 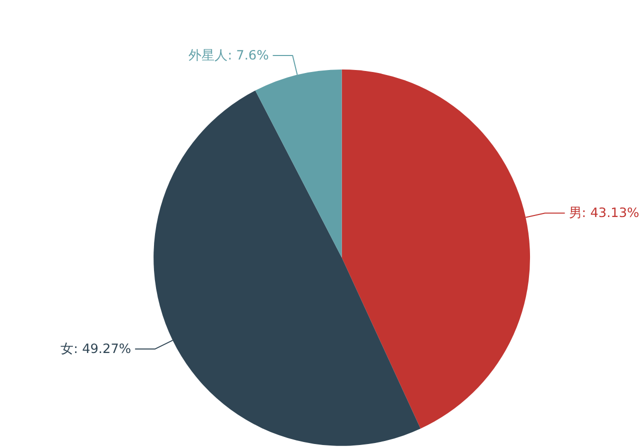 I want to click on slice-label: 男: 43.13%, so click(x=604, y=214).